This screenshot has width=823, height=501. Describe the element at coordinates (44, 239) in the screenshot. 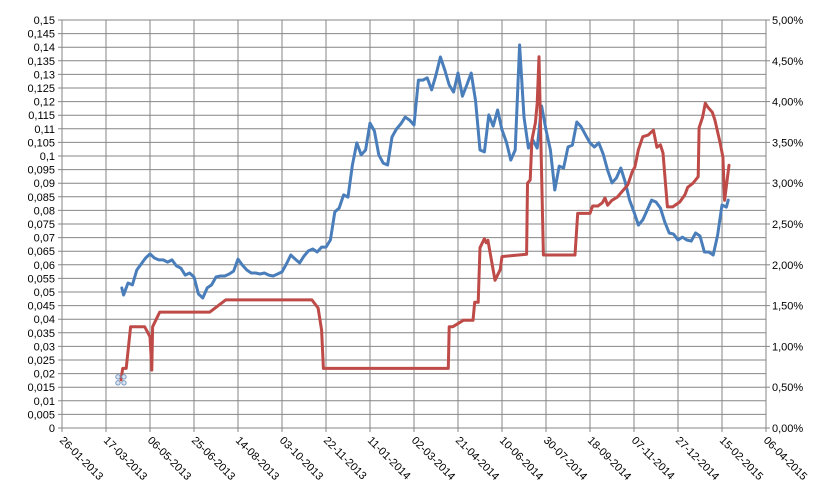

I see `y-tick-label: 0,07` at that location.